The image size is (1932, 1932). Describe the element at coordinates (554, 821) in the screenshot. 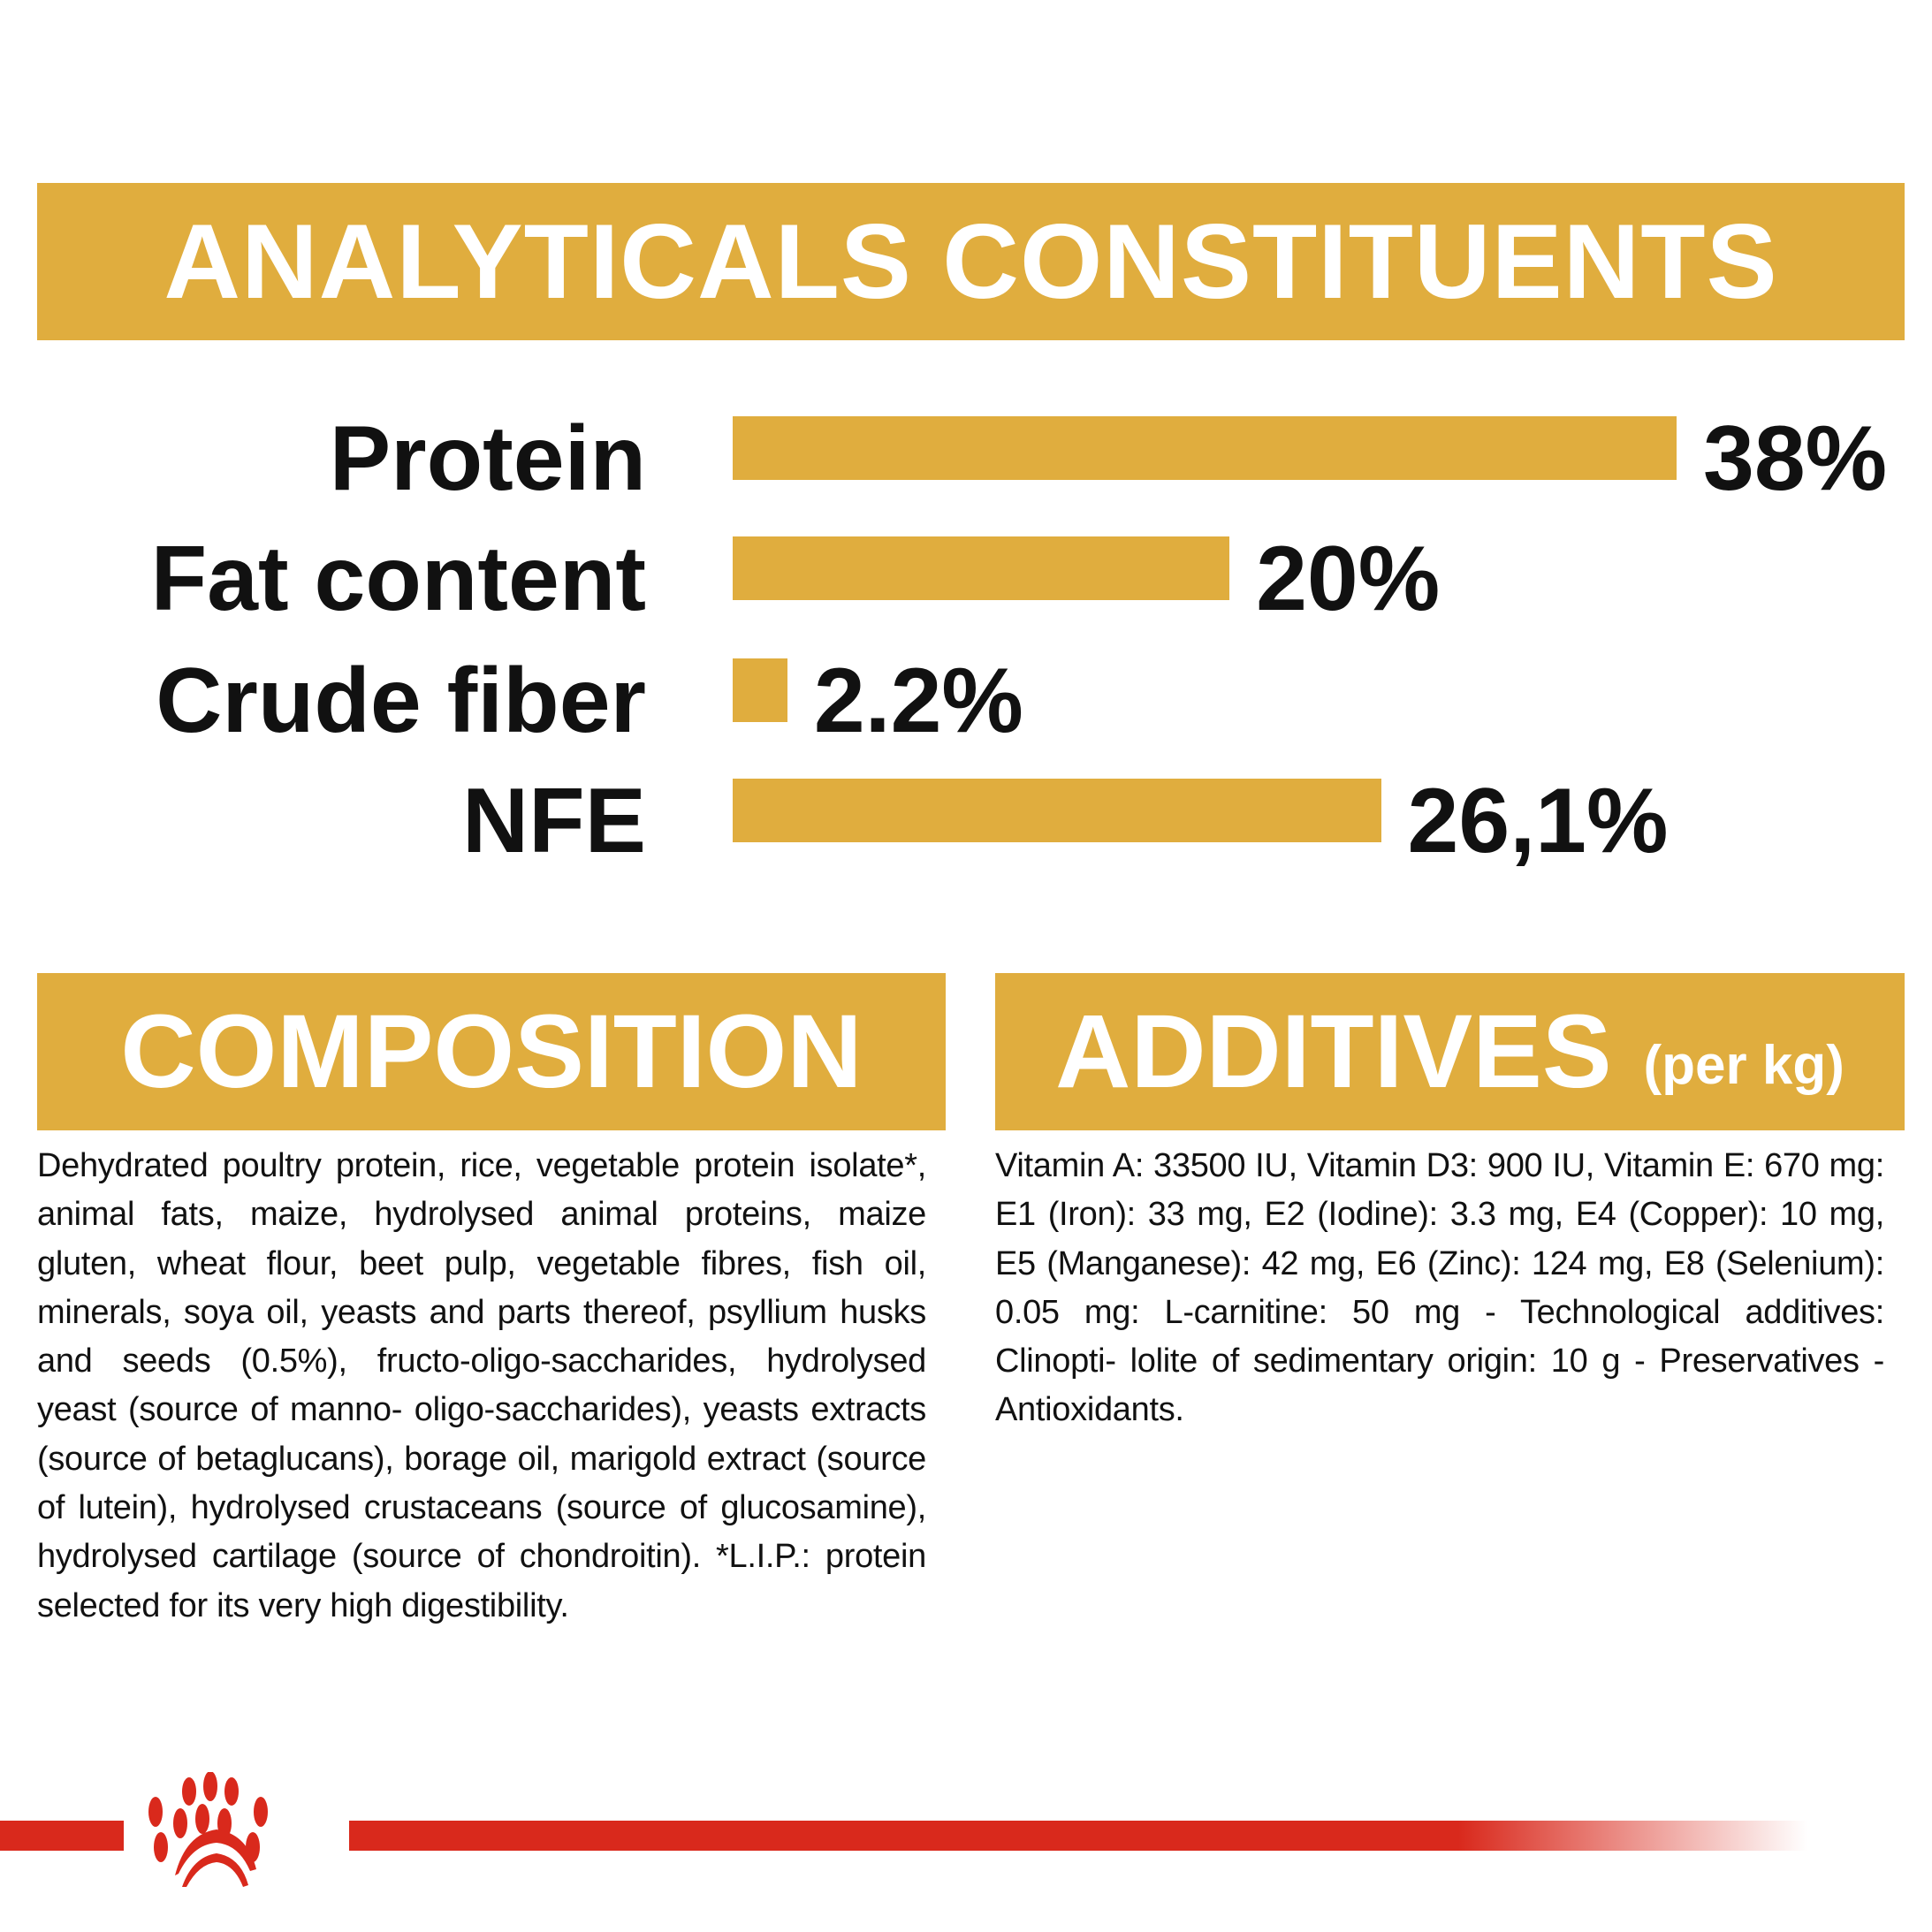

I see `constituent-label: NFE` at that location.